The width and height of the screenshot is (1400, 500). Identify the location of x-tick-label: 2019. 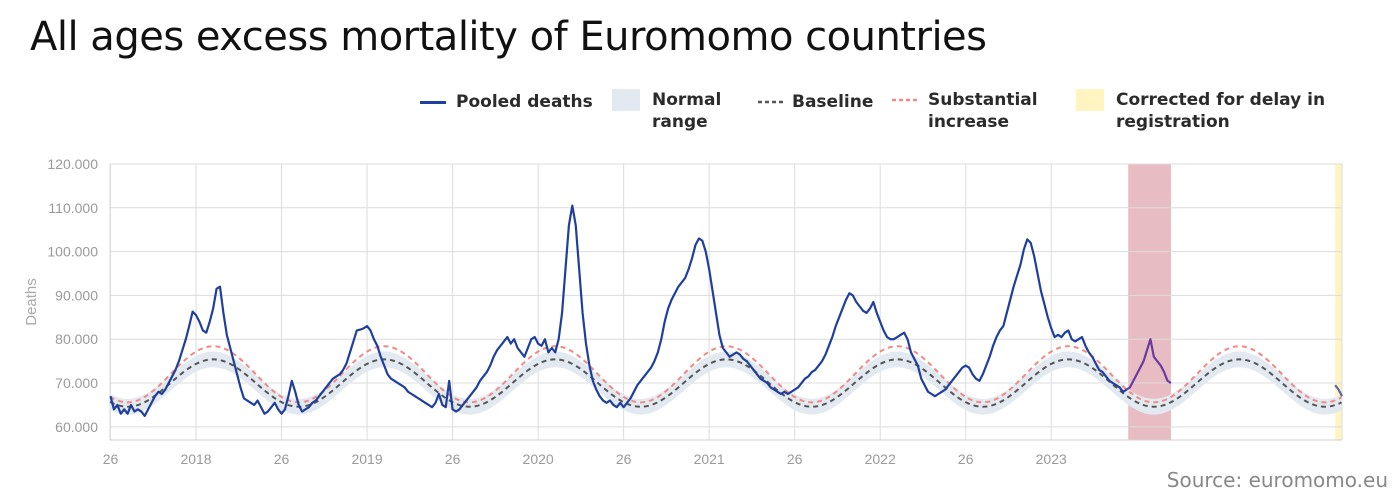
(366, 459).